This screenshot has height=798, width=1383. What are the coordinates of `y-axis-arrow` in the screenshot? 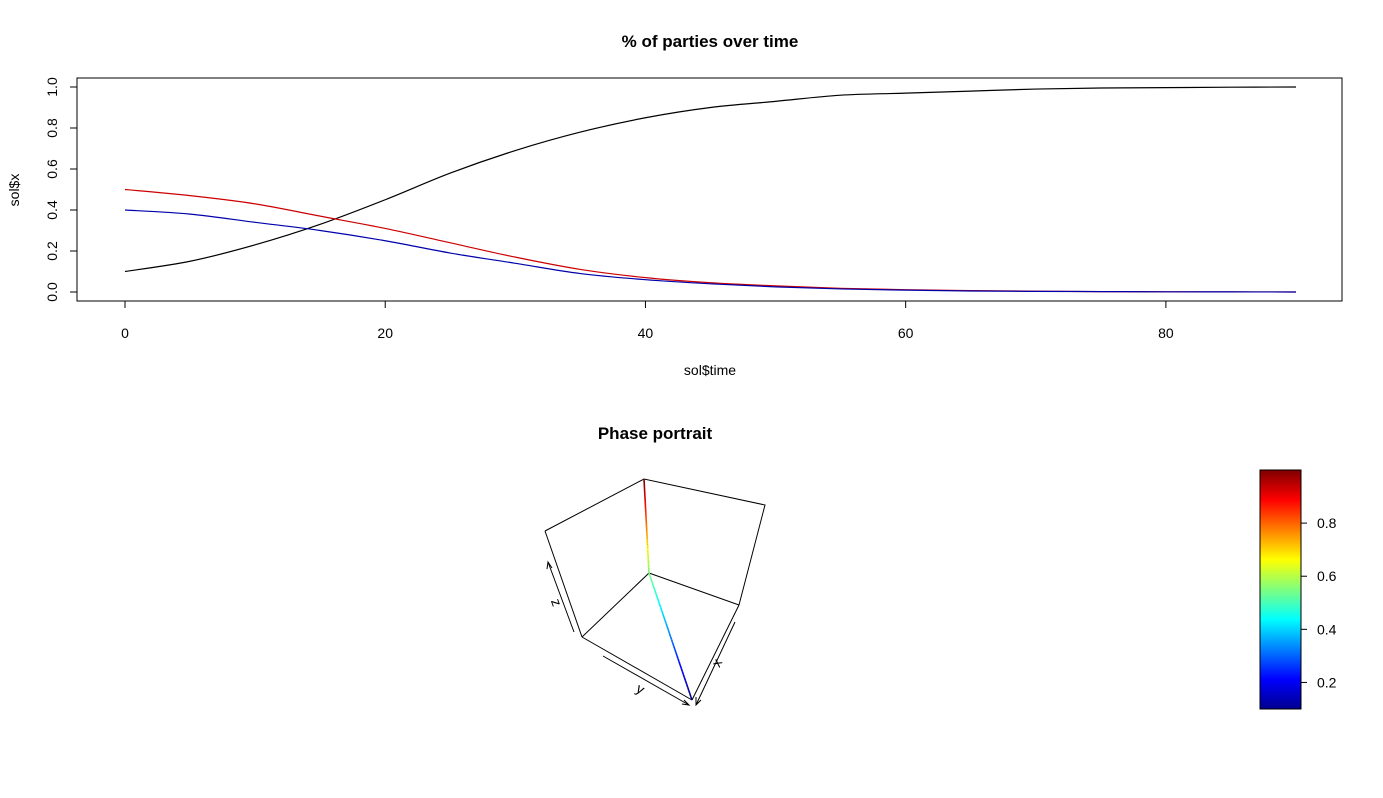 It's located at (646, 680).